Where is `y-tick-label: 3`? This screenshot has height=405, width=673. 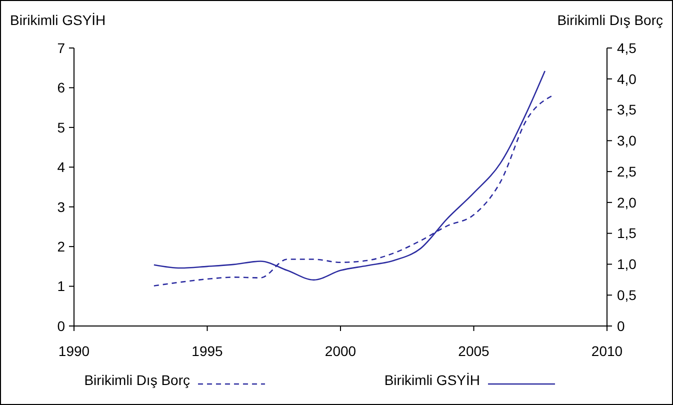
y-tick-label: 3 is located at coordinates (61, 206).